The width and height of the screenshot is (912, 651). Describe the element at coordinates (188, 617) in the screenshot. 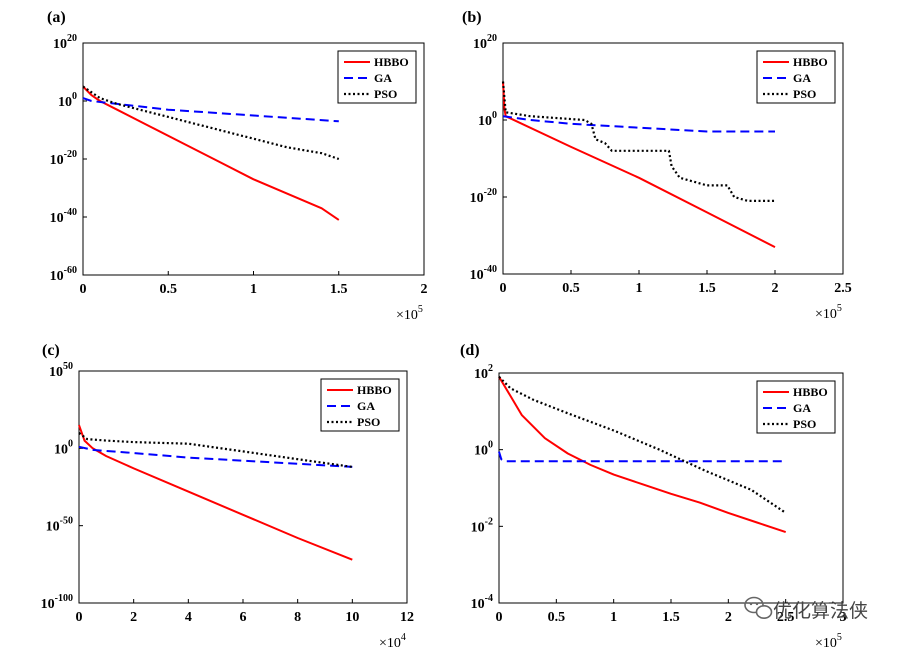

I see `x-tick-label: 4` at that location.